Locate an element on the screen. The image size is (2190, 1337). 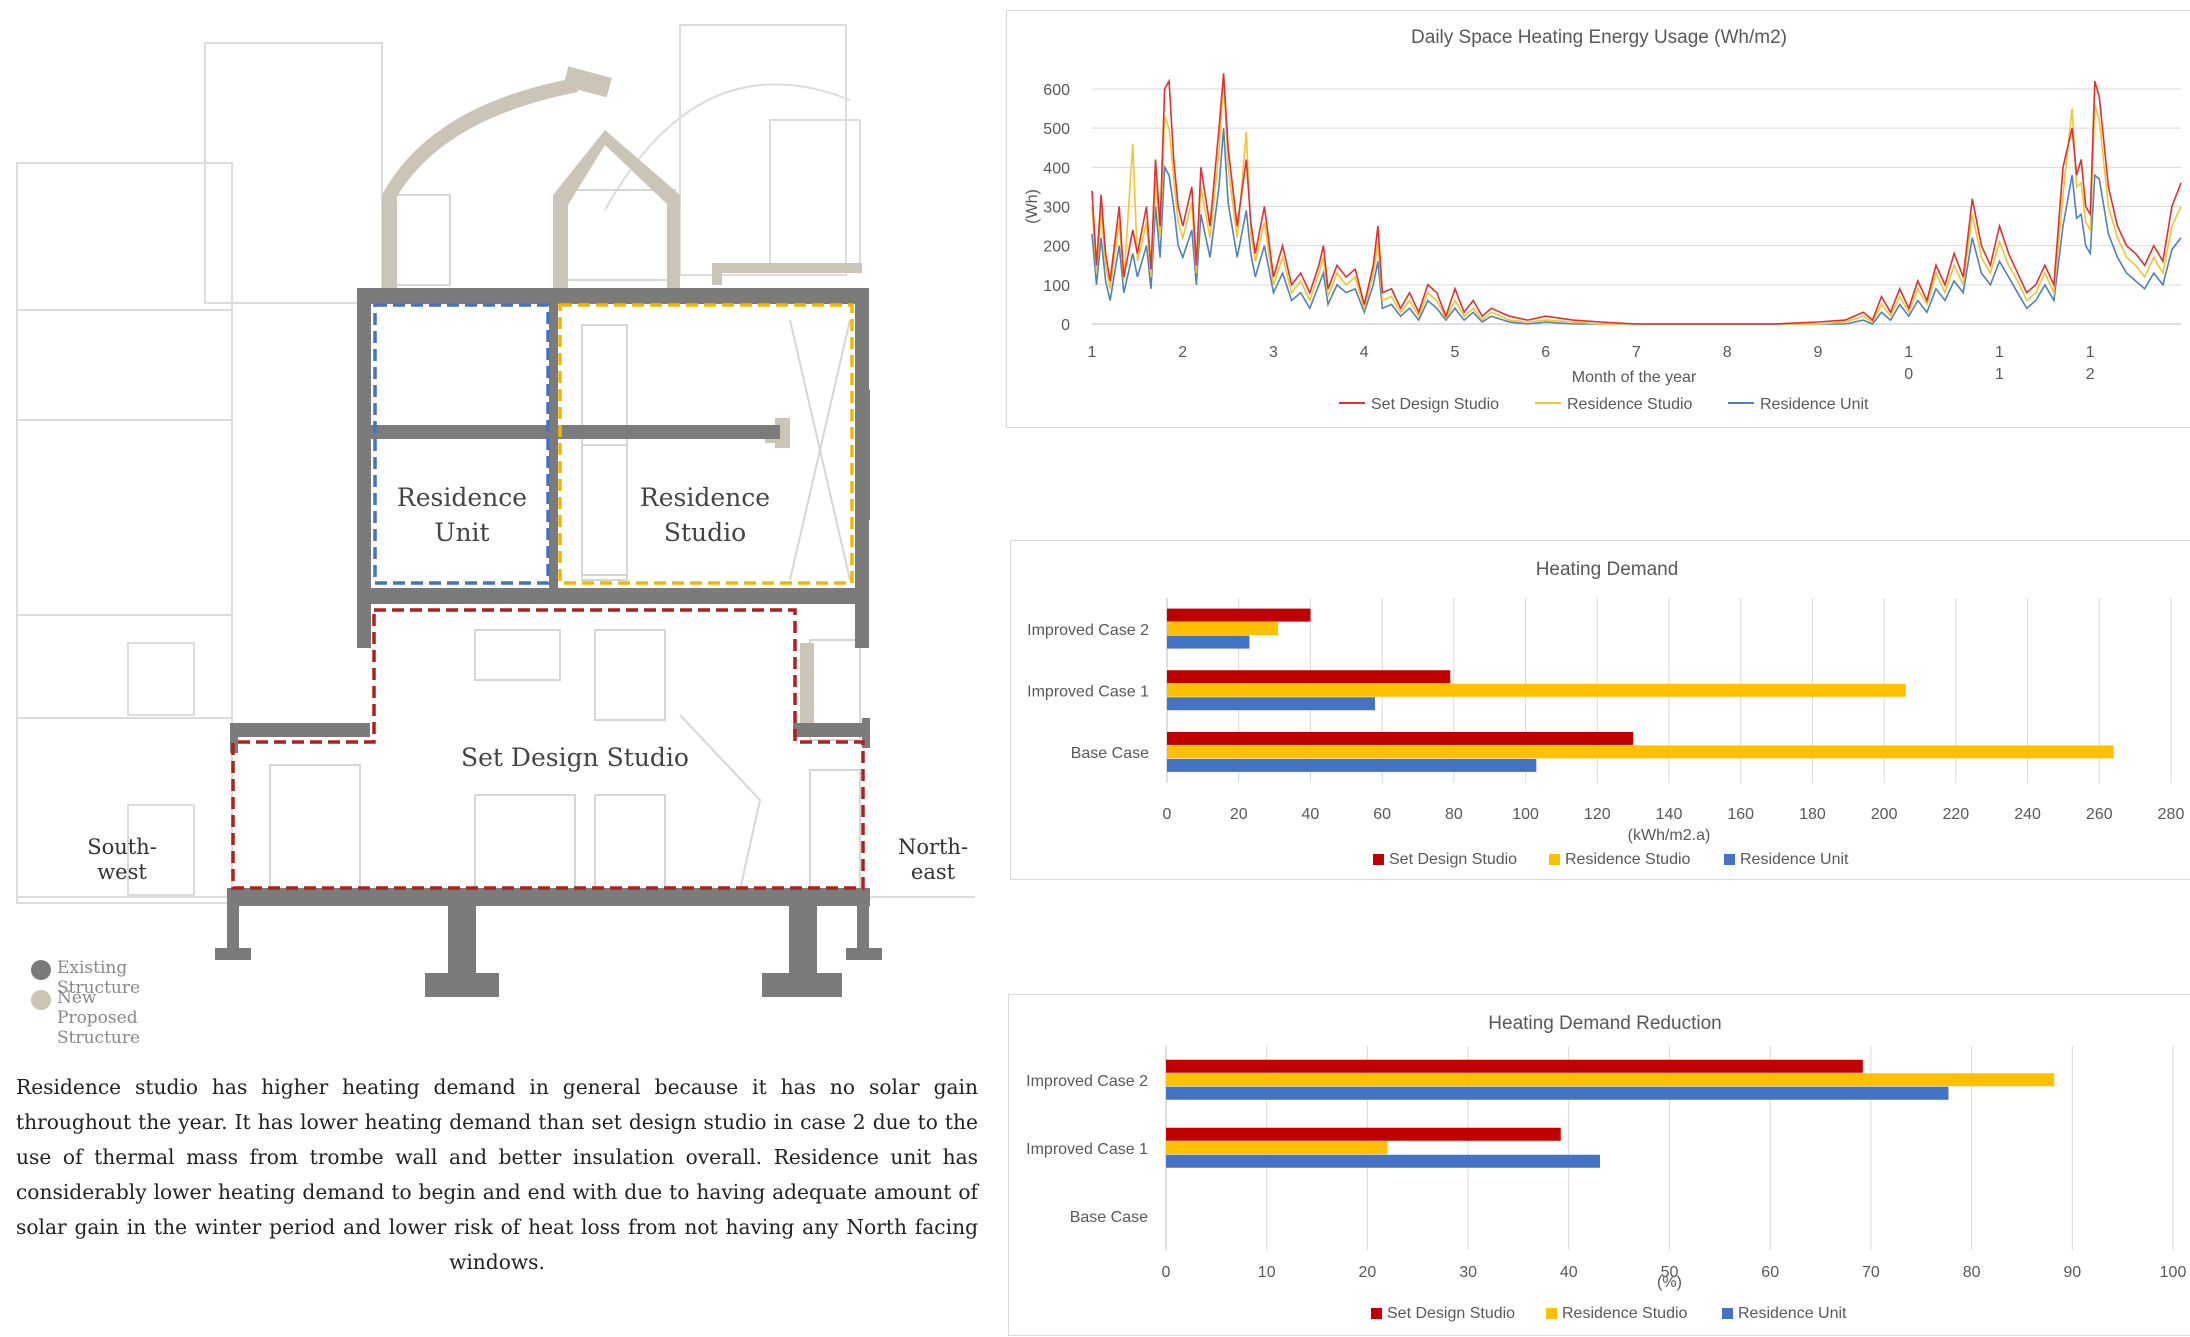
x-tick-label: 240 is located at coordinates (2027, 814).